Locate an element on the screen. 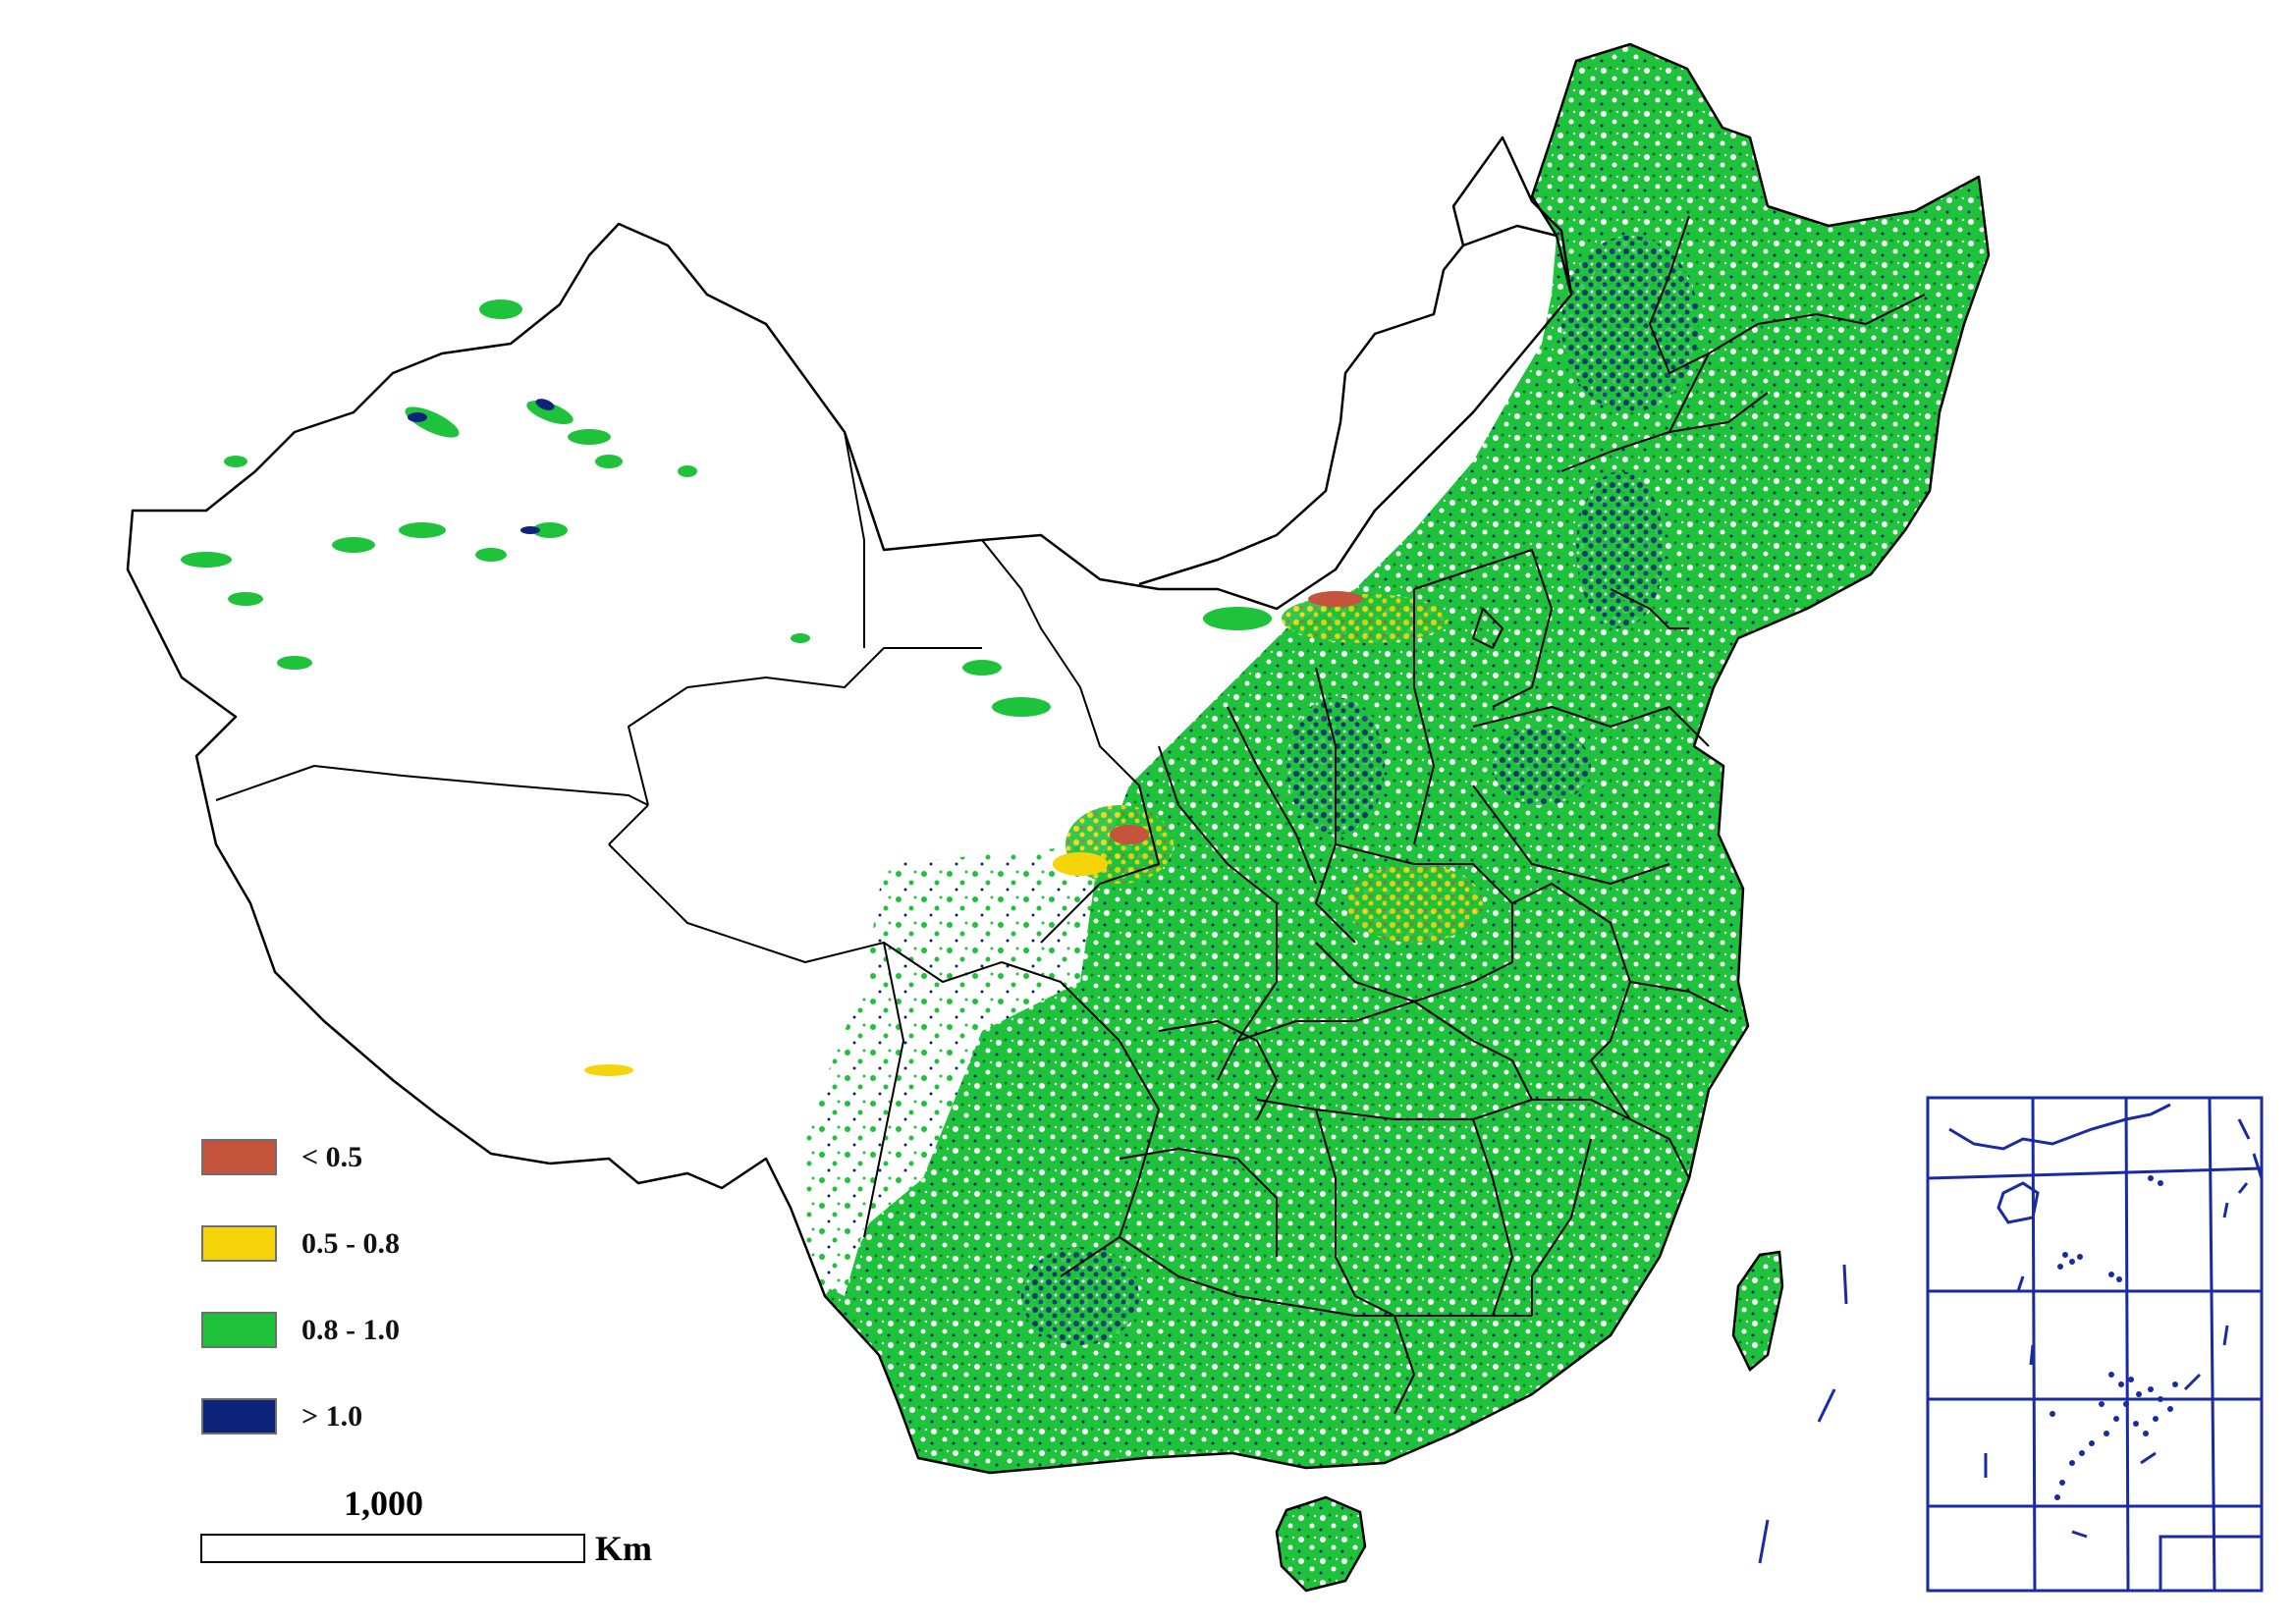  scale-bar-value: 1,000 is located at coordinates (383, 1503).